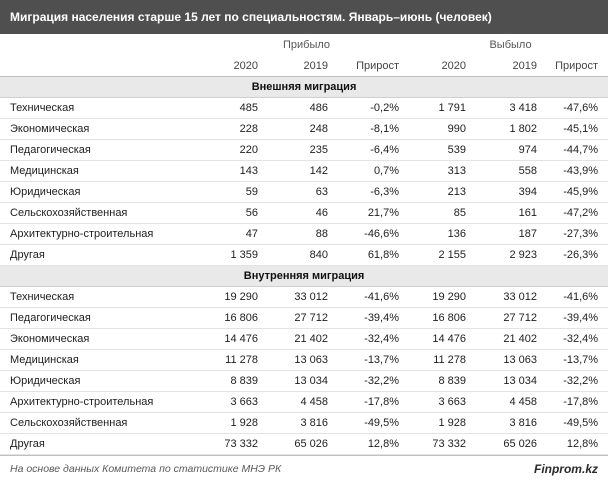  I want to click on arrivals-growth-cell: 21,7%, so click(368, 213).